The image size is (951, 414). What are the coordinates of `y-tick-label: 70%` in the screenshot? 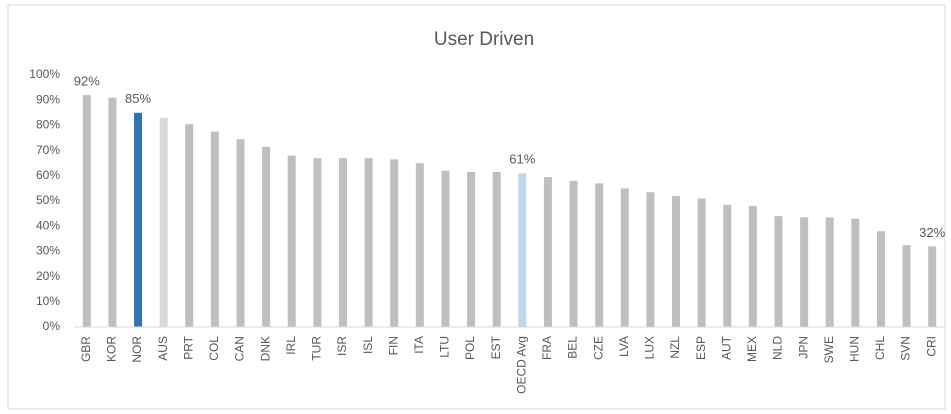 It's located at (48, 150).